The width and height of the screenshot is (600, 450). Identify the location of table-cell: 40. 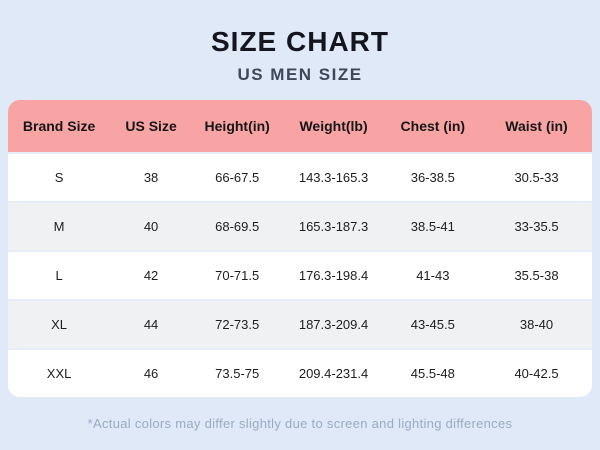
(151, 226).